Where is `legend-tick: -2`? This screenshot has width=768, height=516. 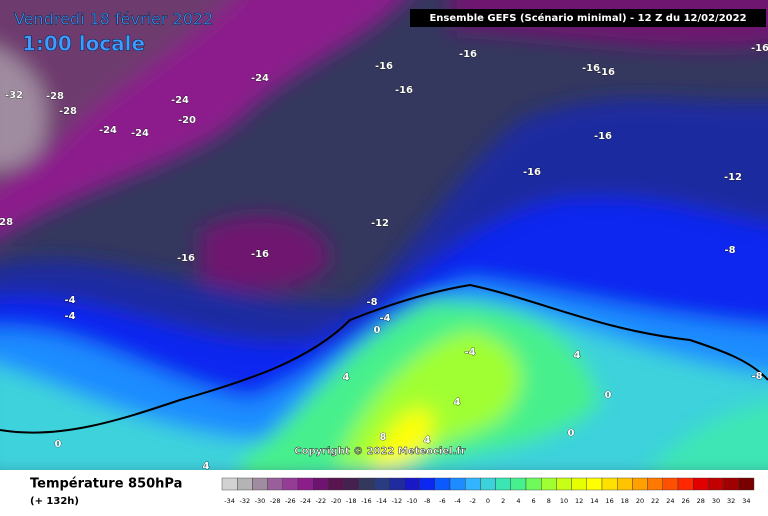
legend-tick: -2 is located at coordinates (473, 501).